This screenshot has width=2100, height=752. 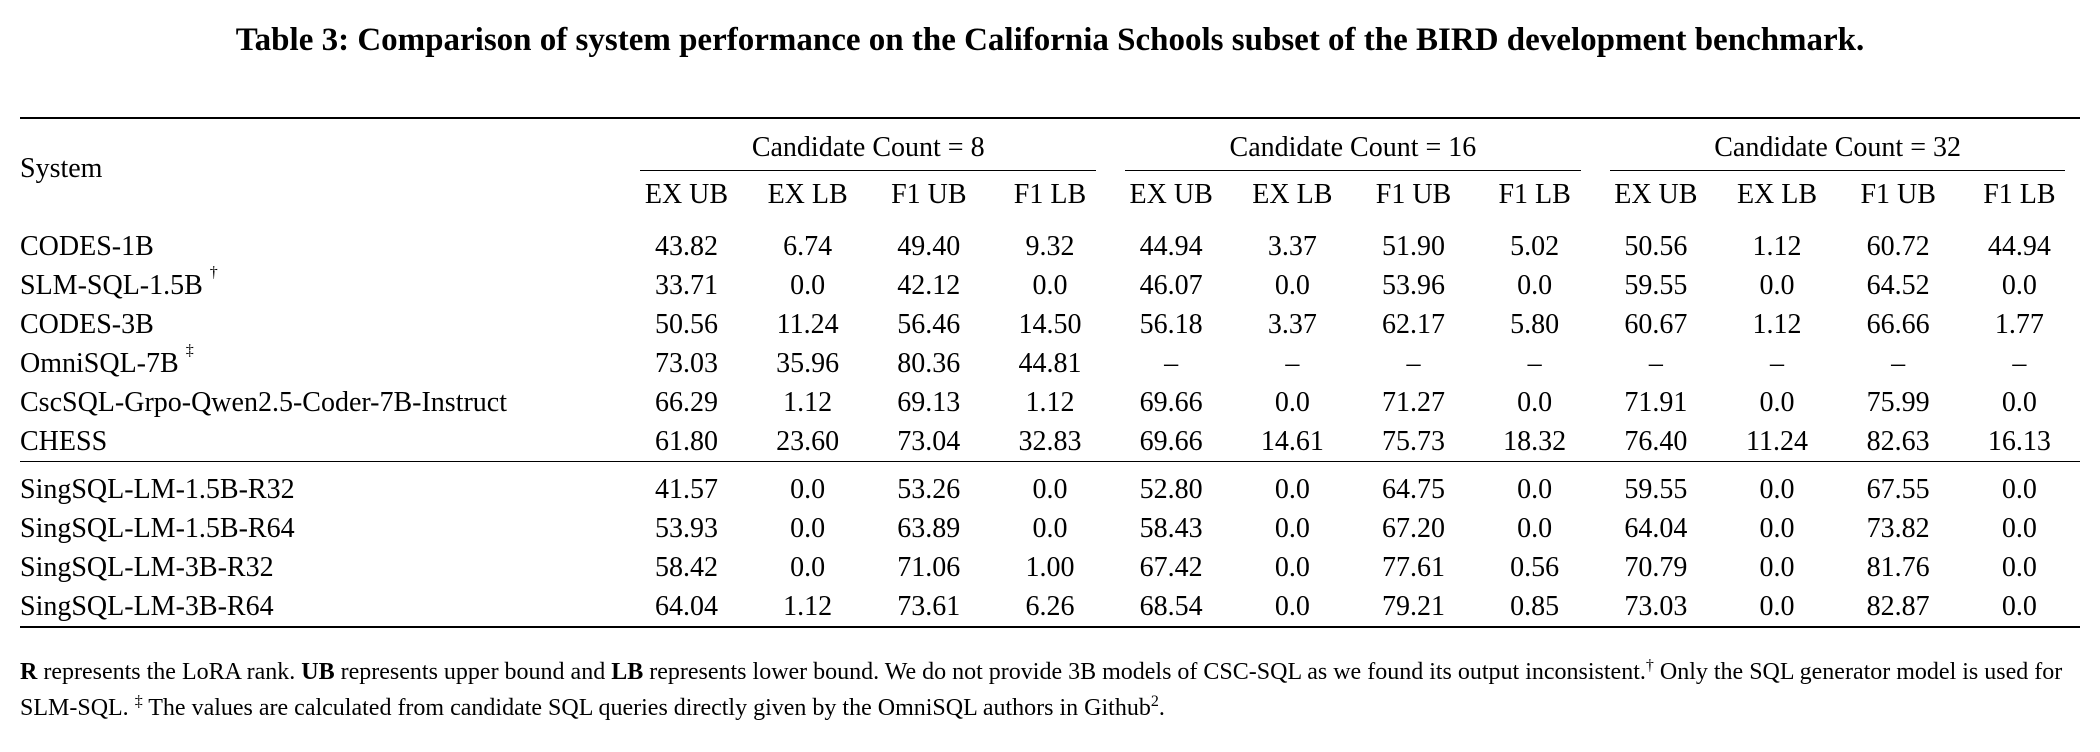 What do you see at coordinates (686, 285) in the screenshot?
I see `table-cell: 33.71` at bounding box center [686, 285].